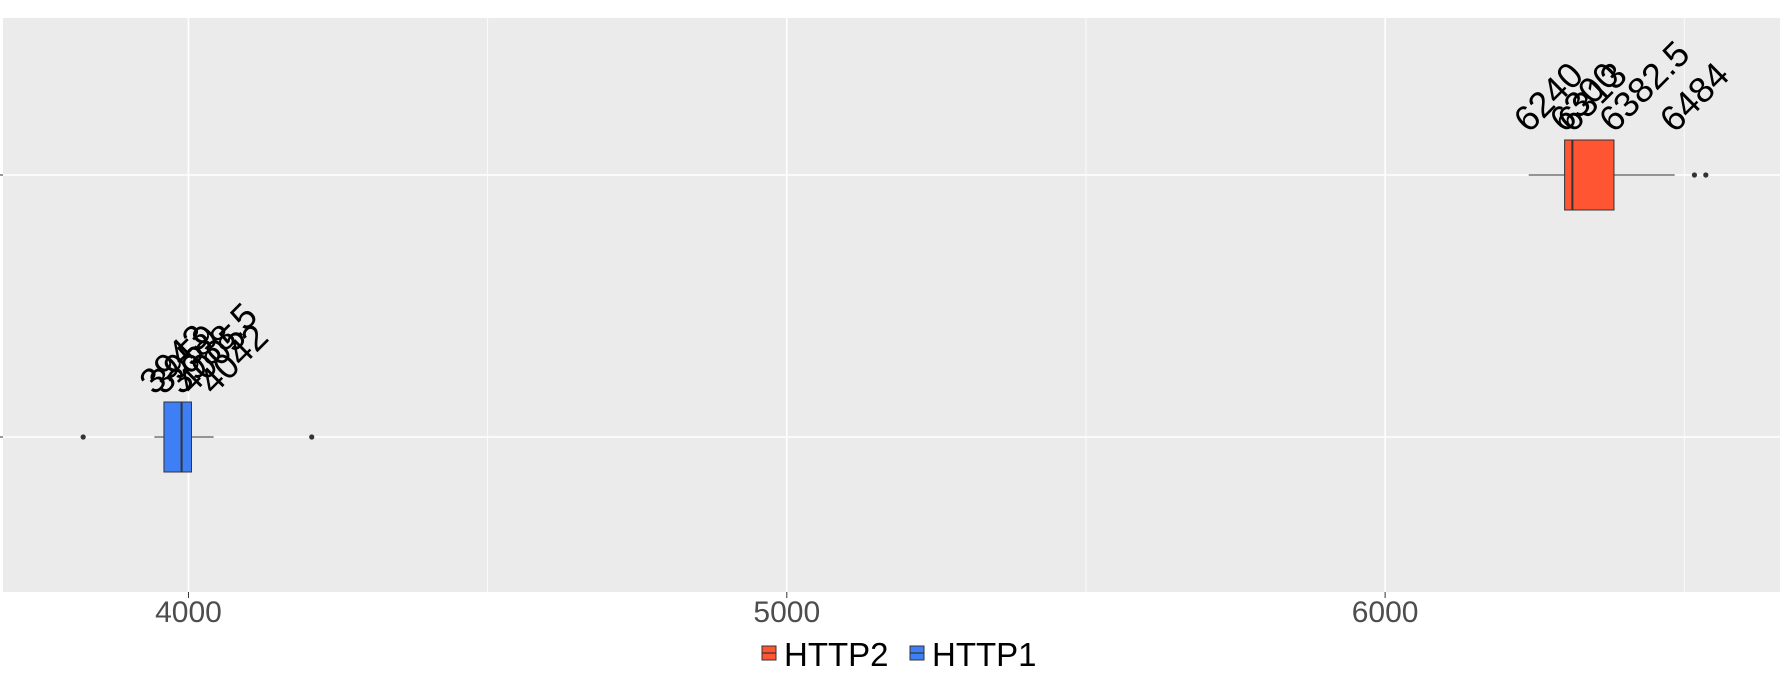 The height and width of the screenshot is (700, 1780). I want to click on x-tick-label: 4000, so click(188, 612).